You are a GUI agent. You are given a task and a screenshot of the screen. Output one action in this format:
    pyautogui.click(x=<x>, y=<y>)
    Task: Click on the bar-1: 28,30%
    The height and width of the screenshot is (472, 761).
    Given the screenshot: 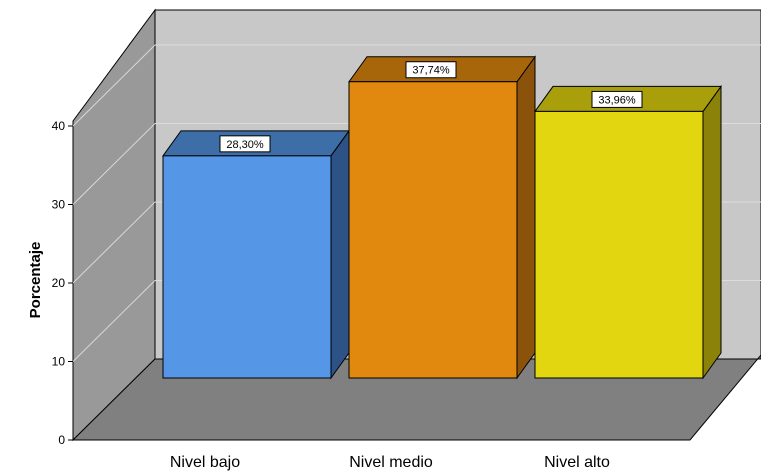 What is the action you would take?
    pyautogui.click(x=256, y=254)
    